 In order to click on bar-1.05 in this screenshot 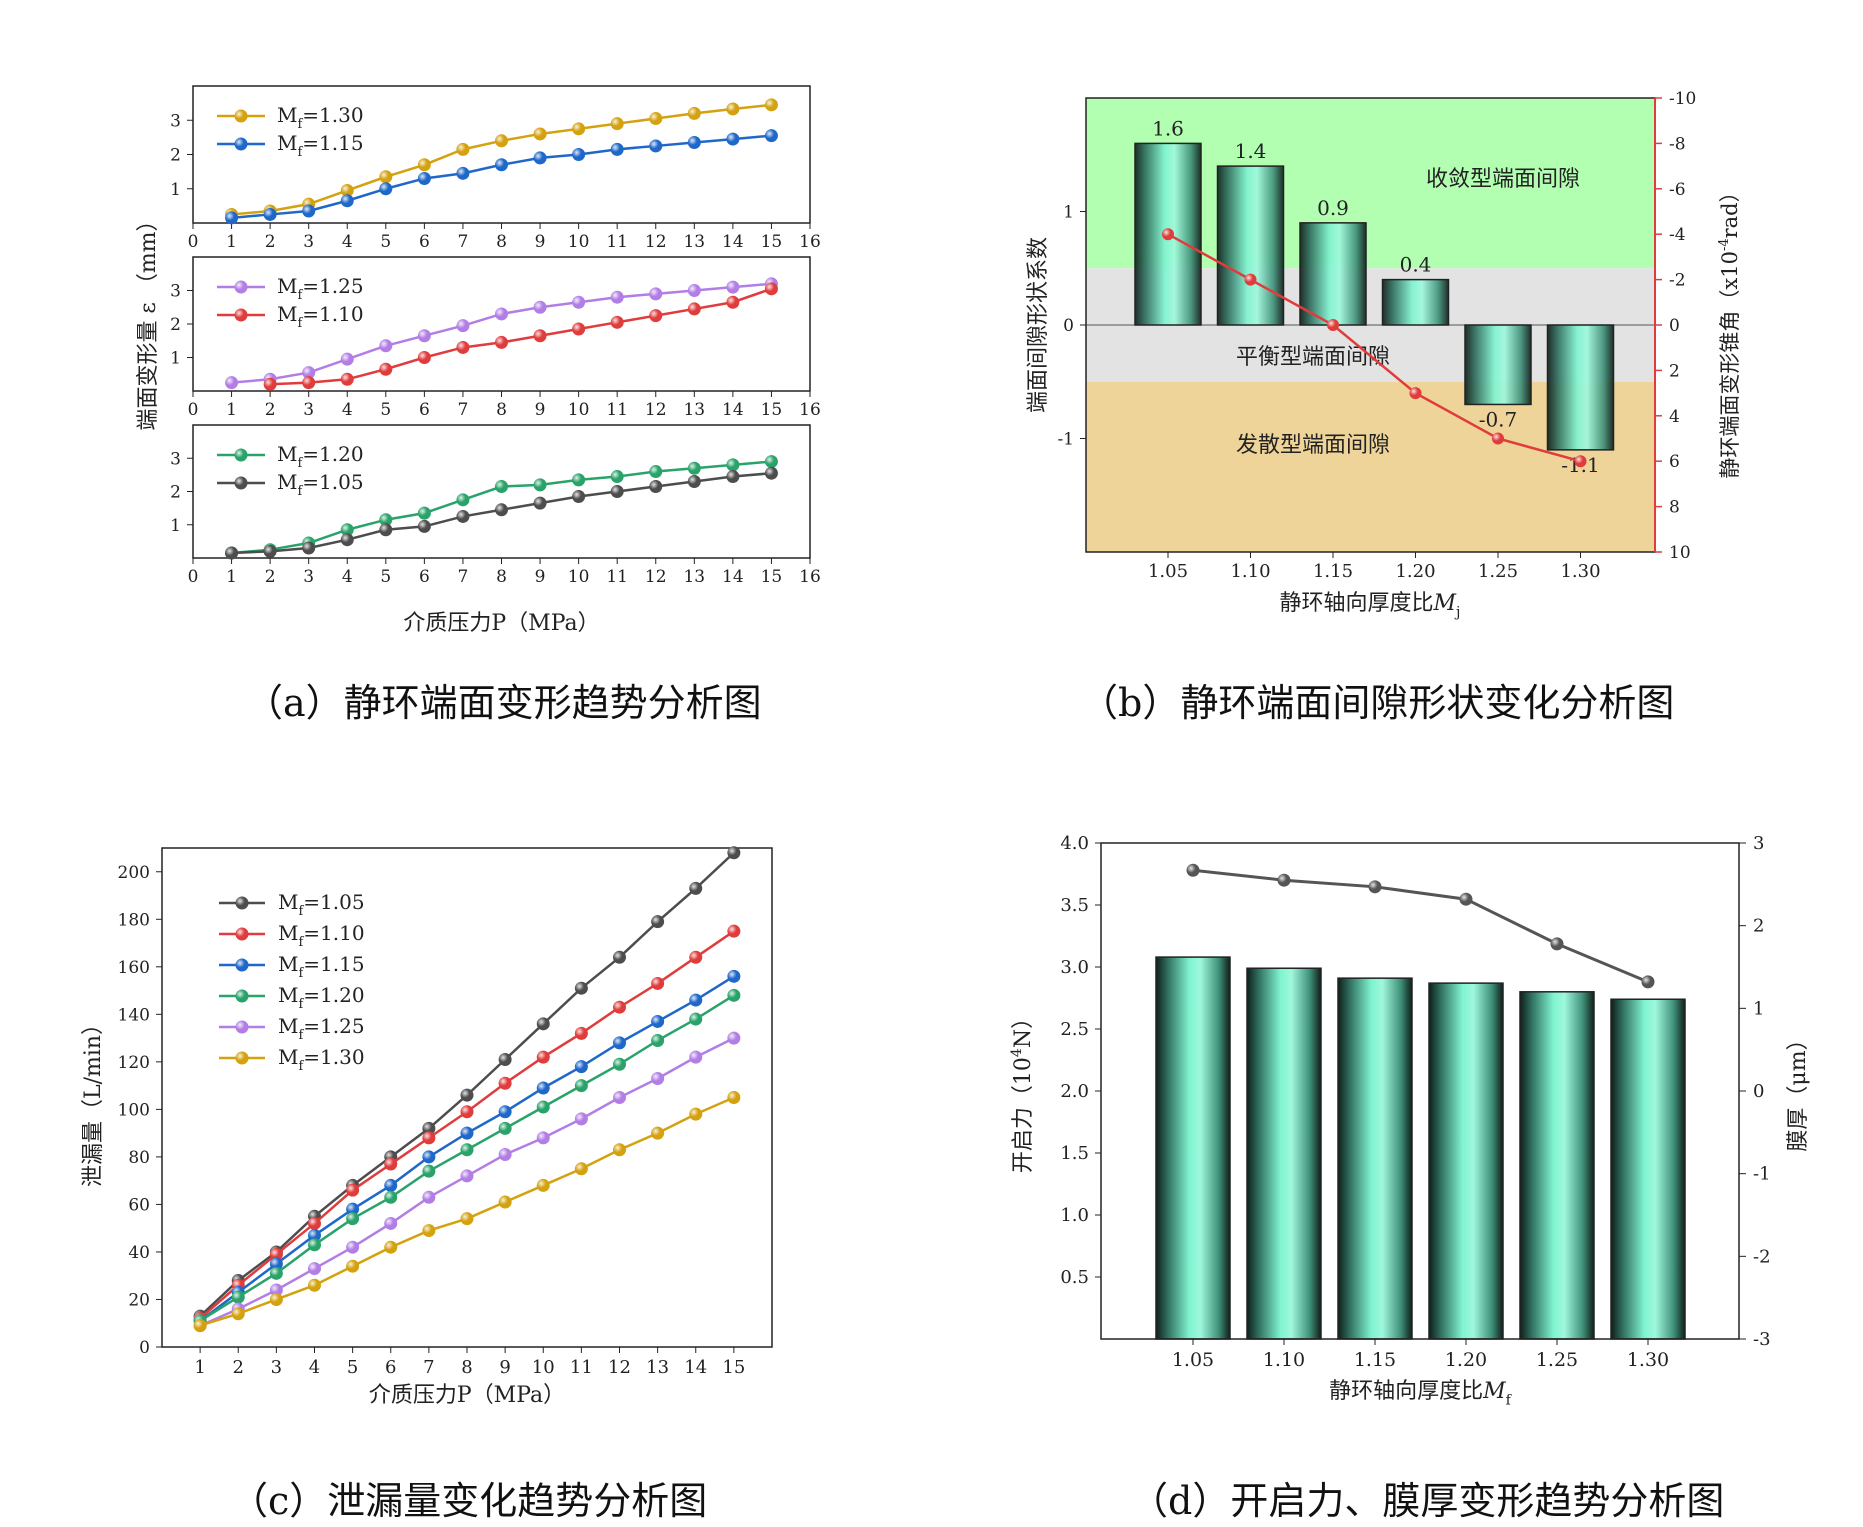, I will do `click(1193, 1148)`.